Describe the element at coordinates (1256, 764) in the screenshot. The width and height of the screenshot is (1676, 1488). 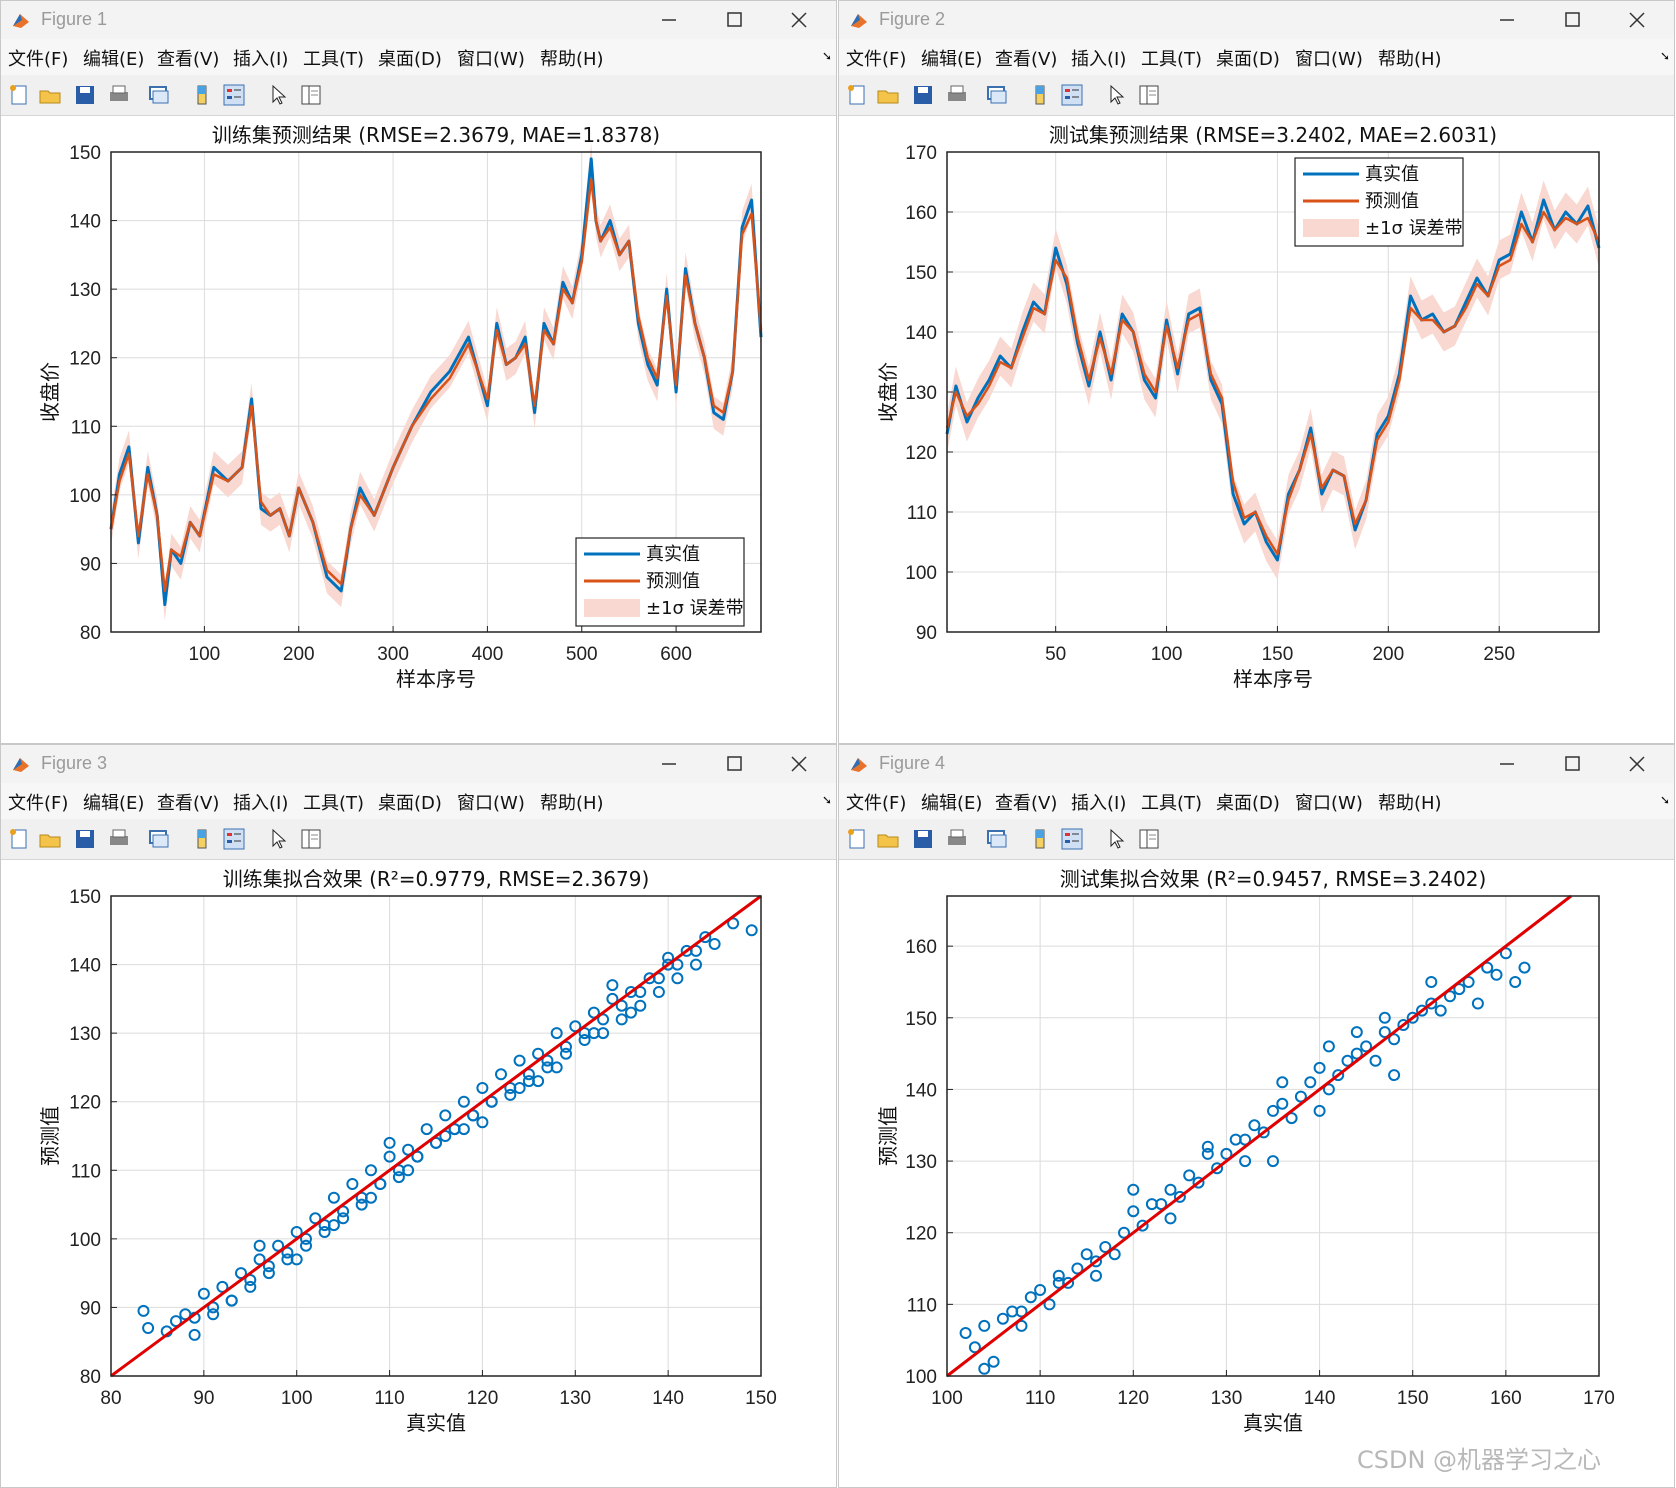
I see `title-bar: Figure 4` at that location.